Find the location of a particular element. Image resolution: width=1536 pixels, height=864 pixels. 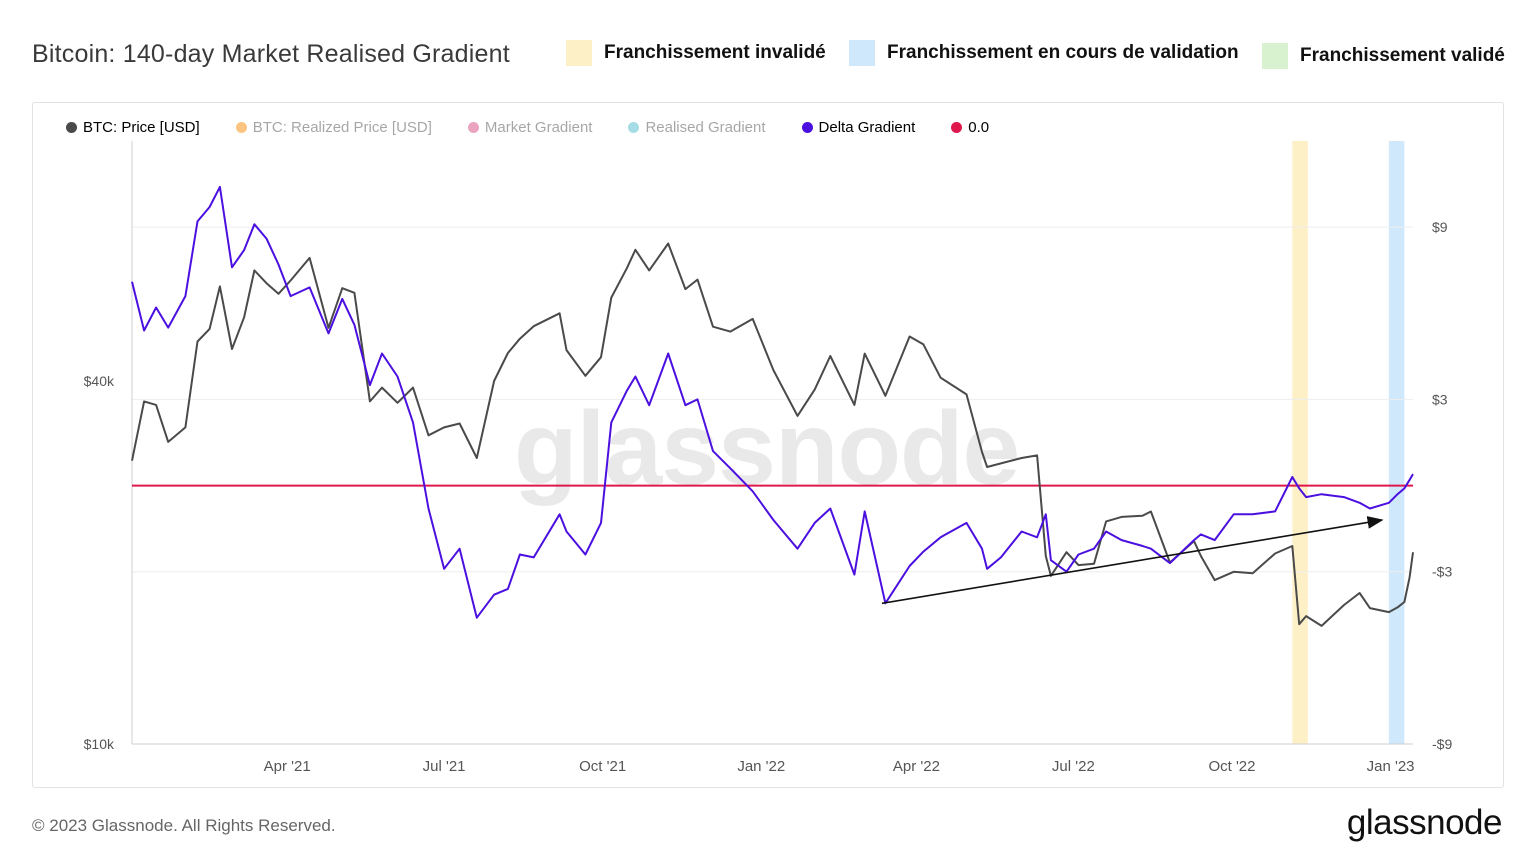

legend-item-delta-gradient: Delta Gradient is located at coordinates (858, 127).